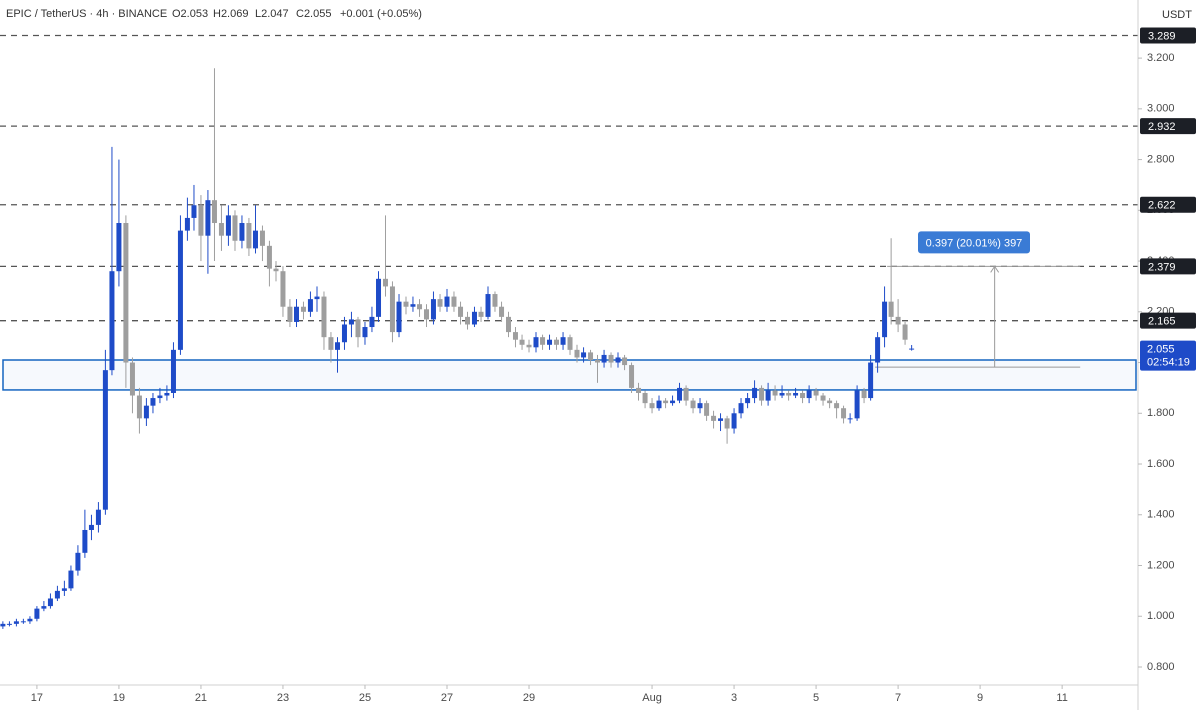 This screenshot has width=1200, height=715. What do you see at coordinates (652, 698) in the screenshot?
I see `x-tick-label: Aug` at bounding box center [652, 698].